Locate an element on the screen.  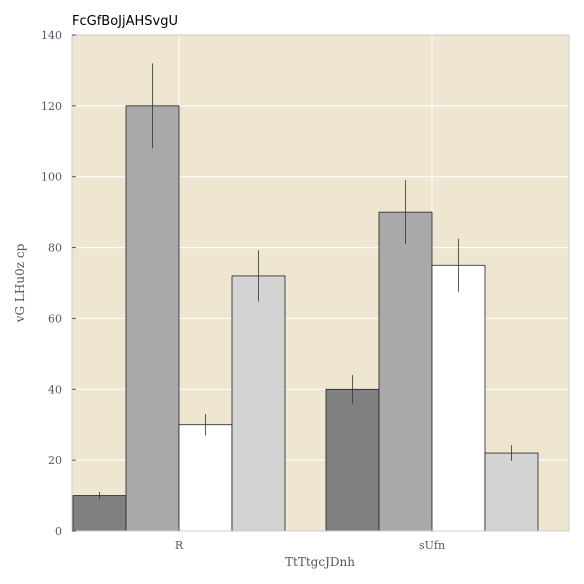
chart-title: FcGfBoJjAHSvgU is located at coordinates (125, 21).